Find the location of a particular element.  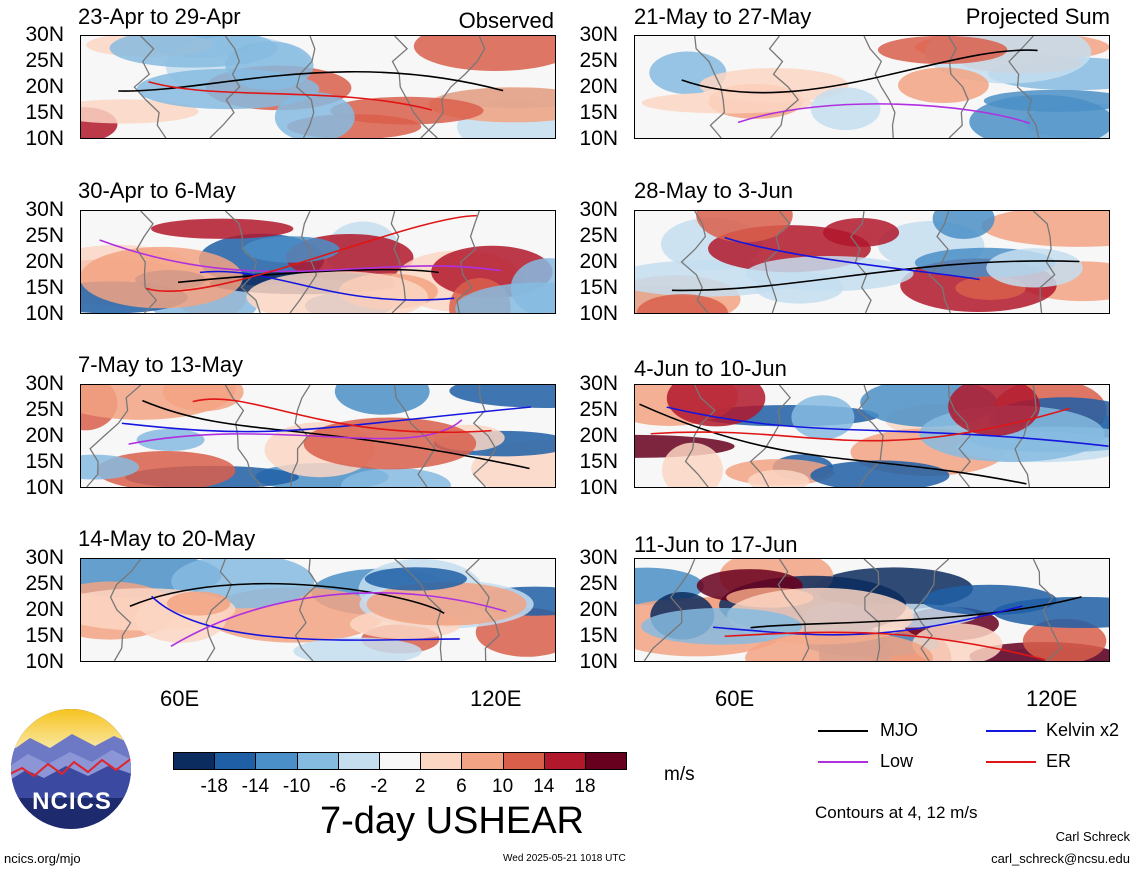

colorbar-tick-label: -2 is located at coordinates (379, 786).